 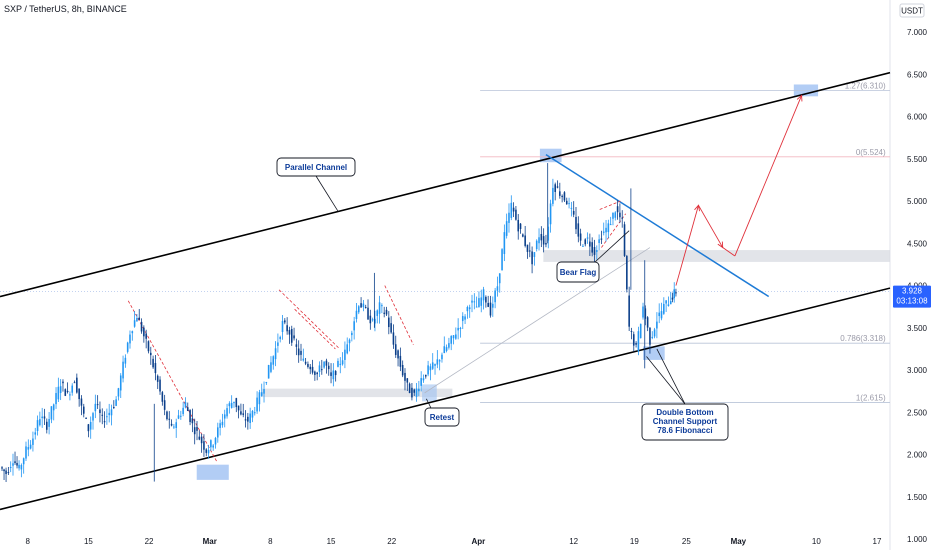 What do you see at coordinates (917, 243) in the screenshot?
I see `y-tick-label: 4.500` at bounding box center [917, 243].